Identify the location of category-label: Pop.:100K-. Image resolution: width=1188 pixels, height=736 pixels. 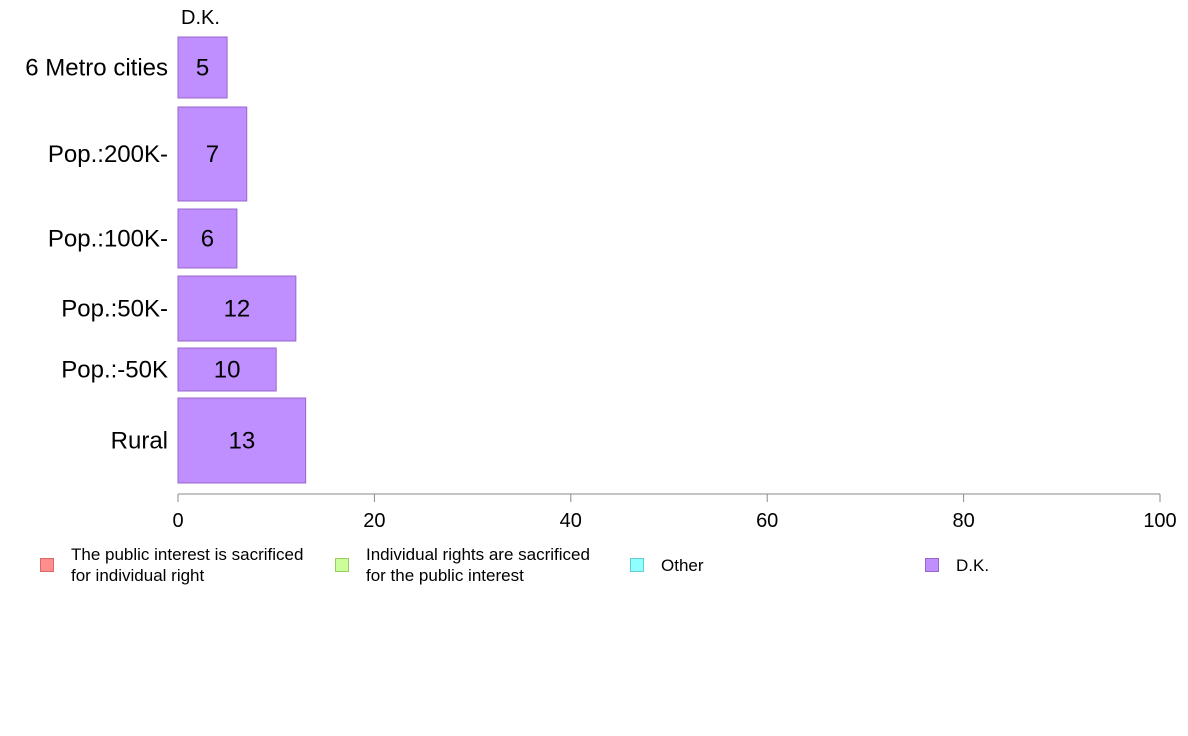
(108, 239).